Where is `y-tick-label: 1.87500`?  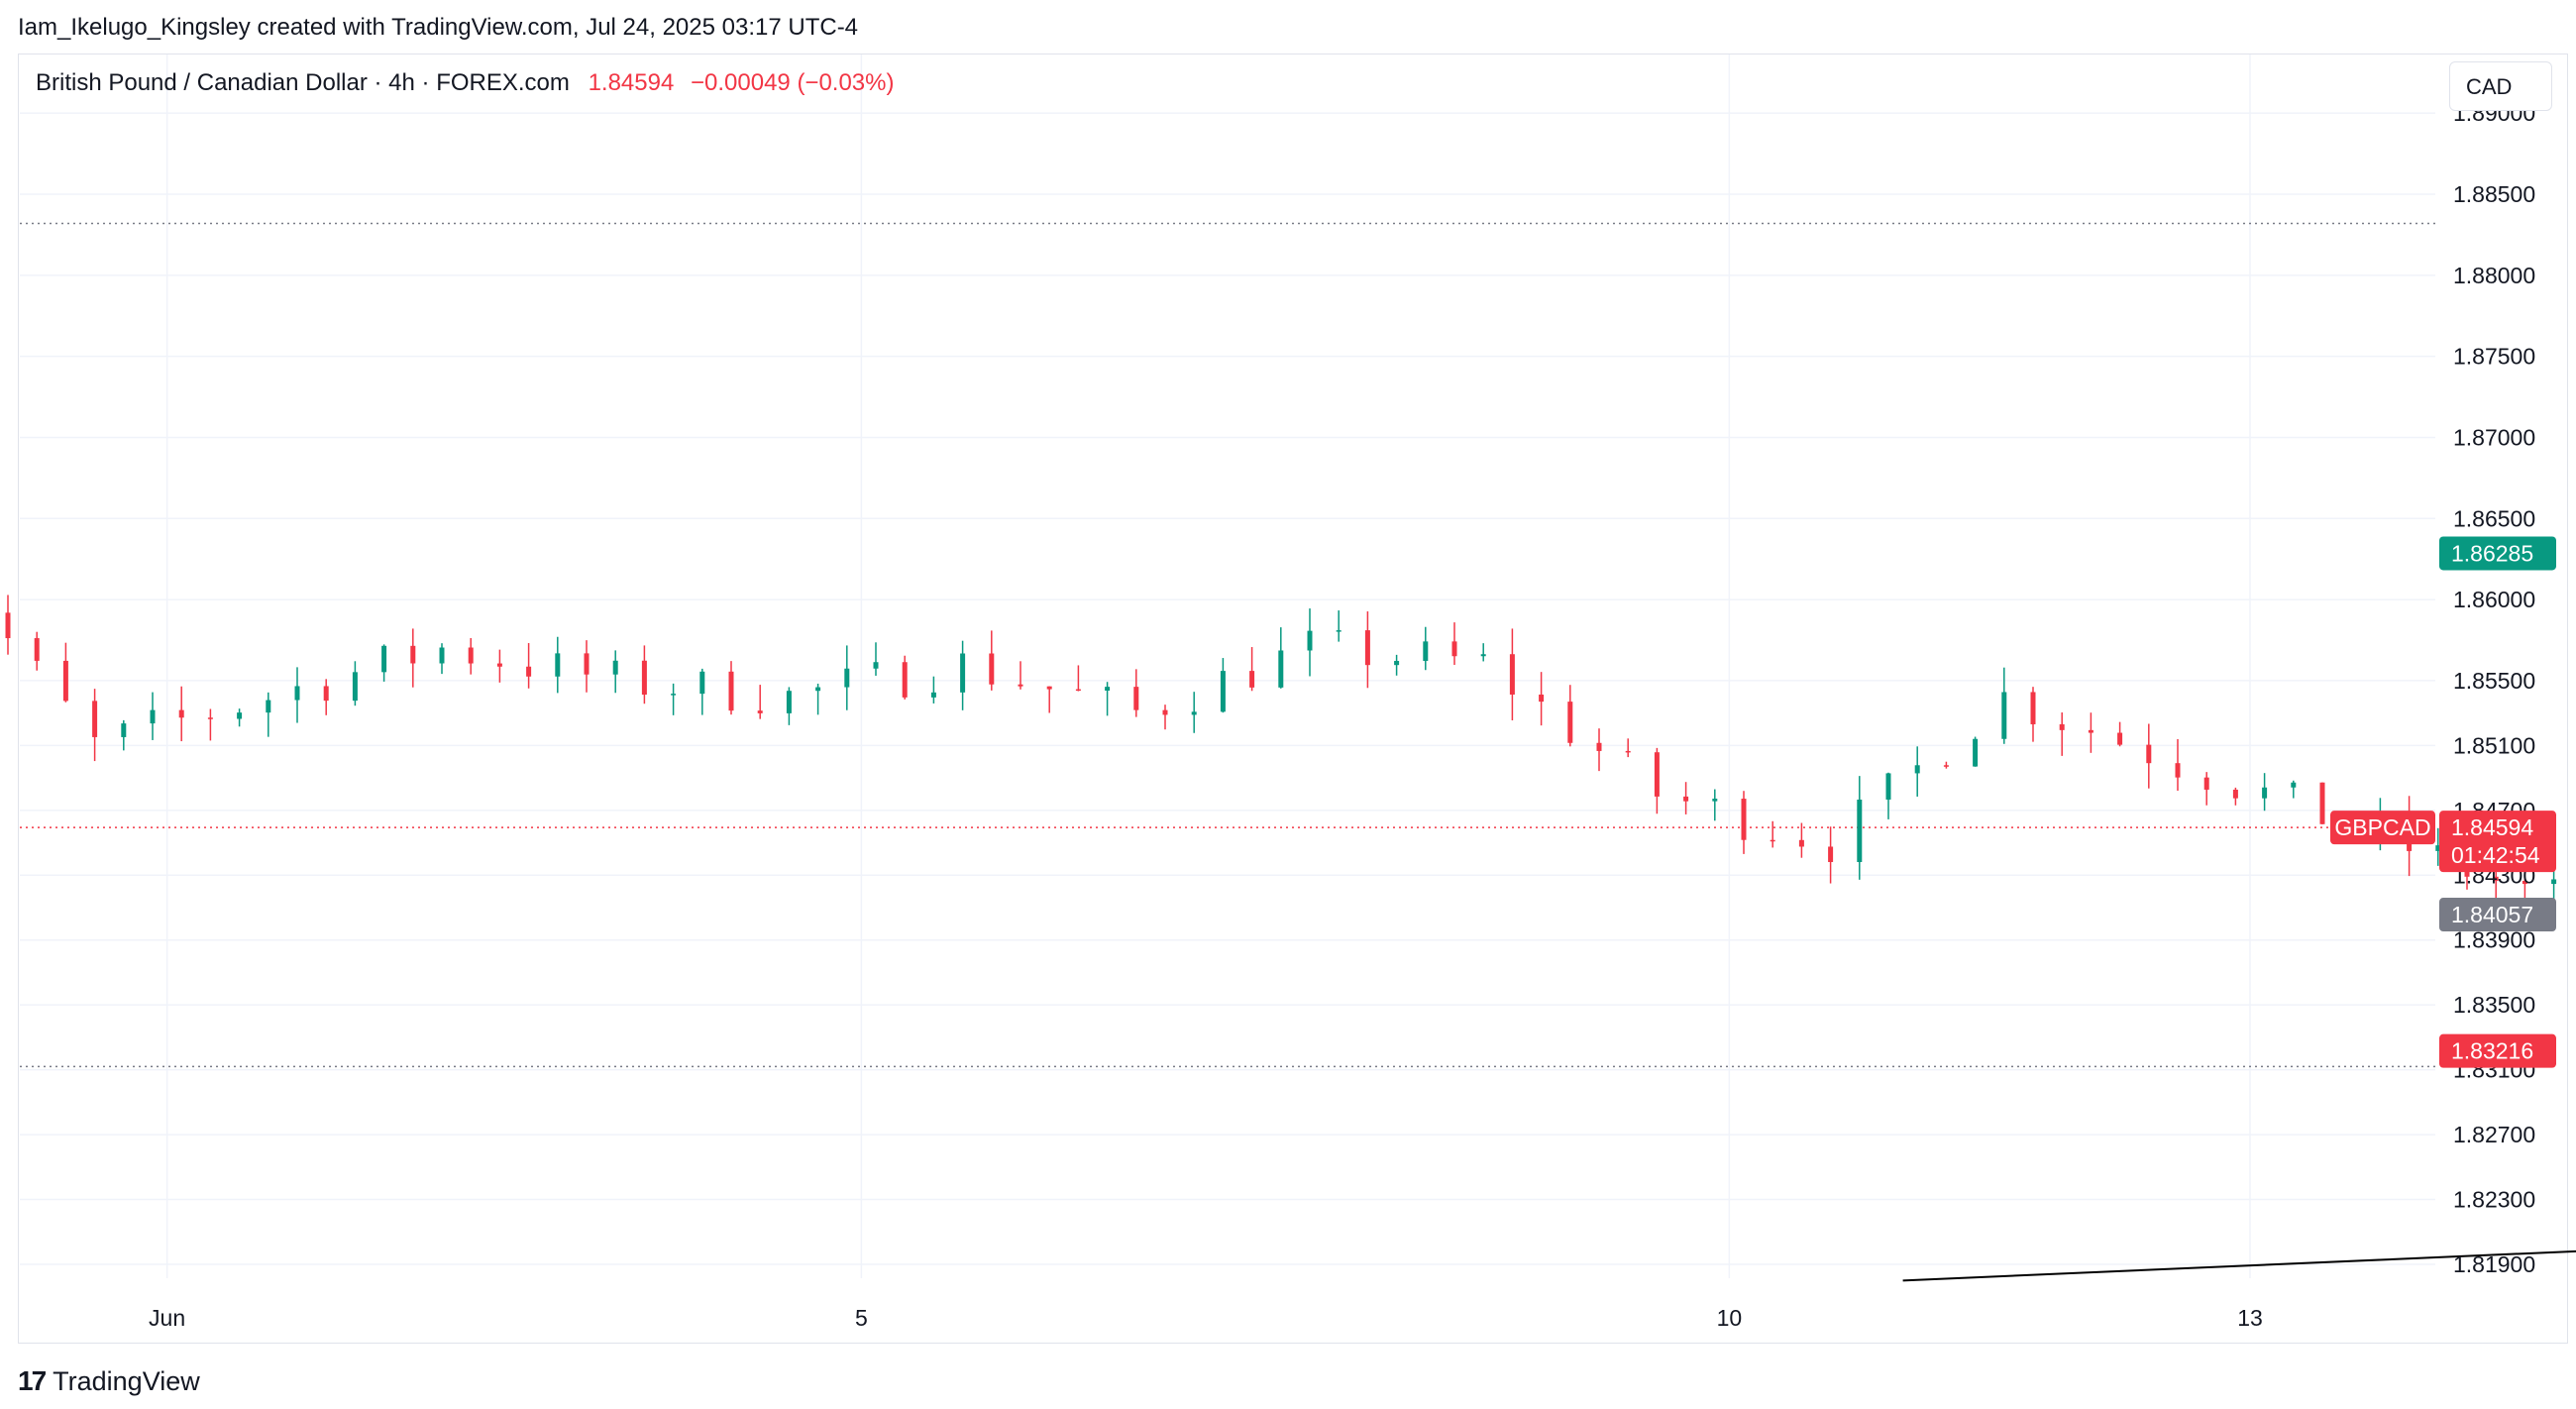
y-tick-label: 1.87500 is located at coordinates (2494, 357).